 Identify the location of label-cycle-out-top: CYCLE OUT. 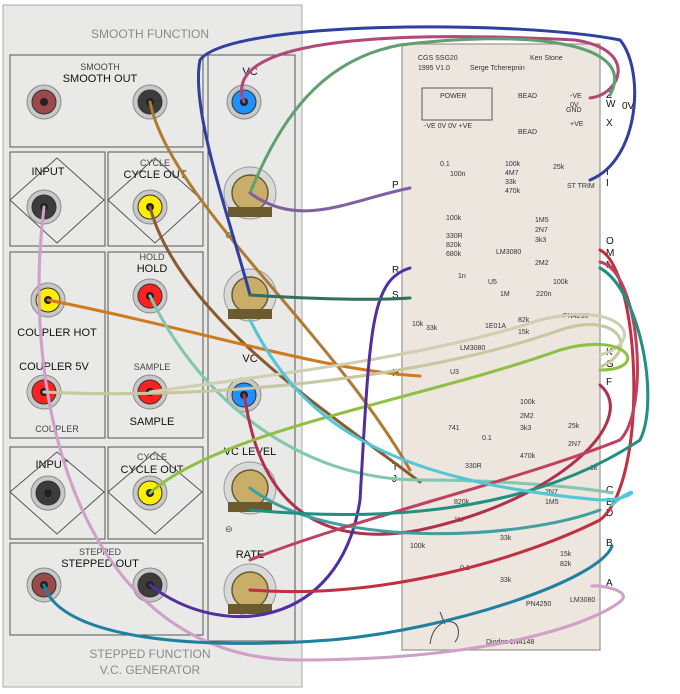
(155, 175).